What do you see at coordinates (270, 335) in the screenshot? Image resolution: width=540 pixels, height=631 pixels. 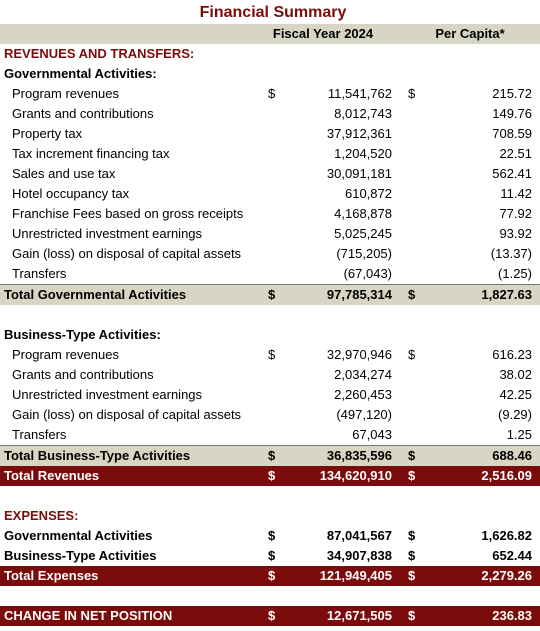 I see `business-heading-row: Business-Type Activities:` at bounding box center [270, 335].